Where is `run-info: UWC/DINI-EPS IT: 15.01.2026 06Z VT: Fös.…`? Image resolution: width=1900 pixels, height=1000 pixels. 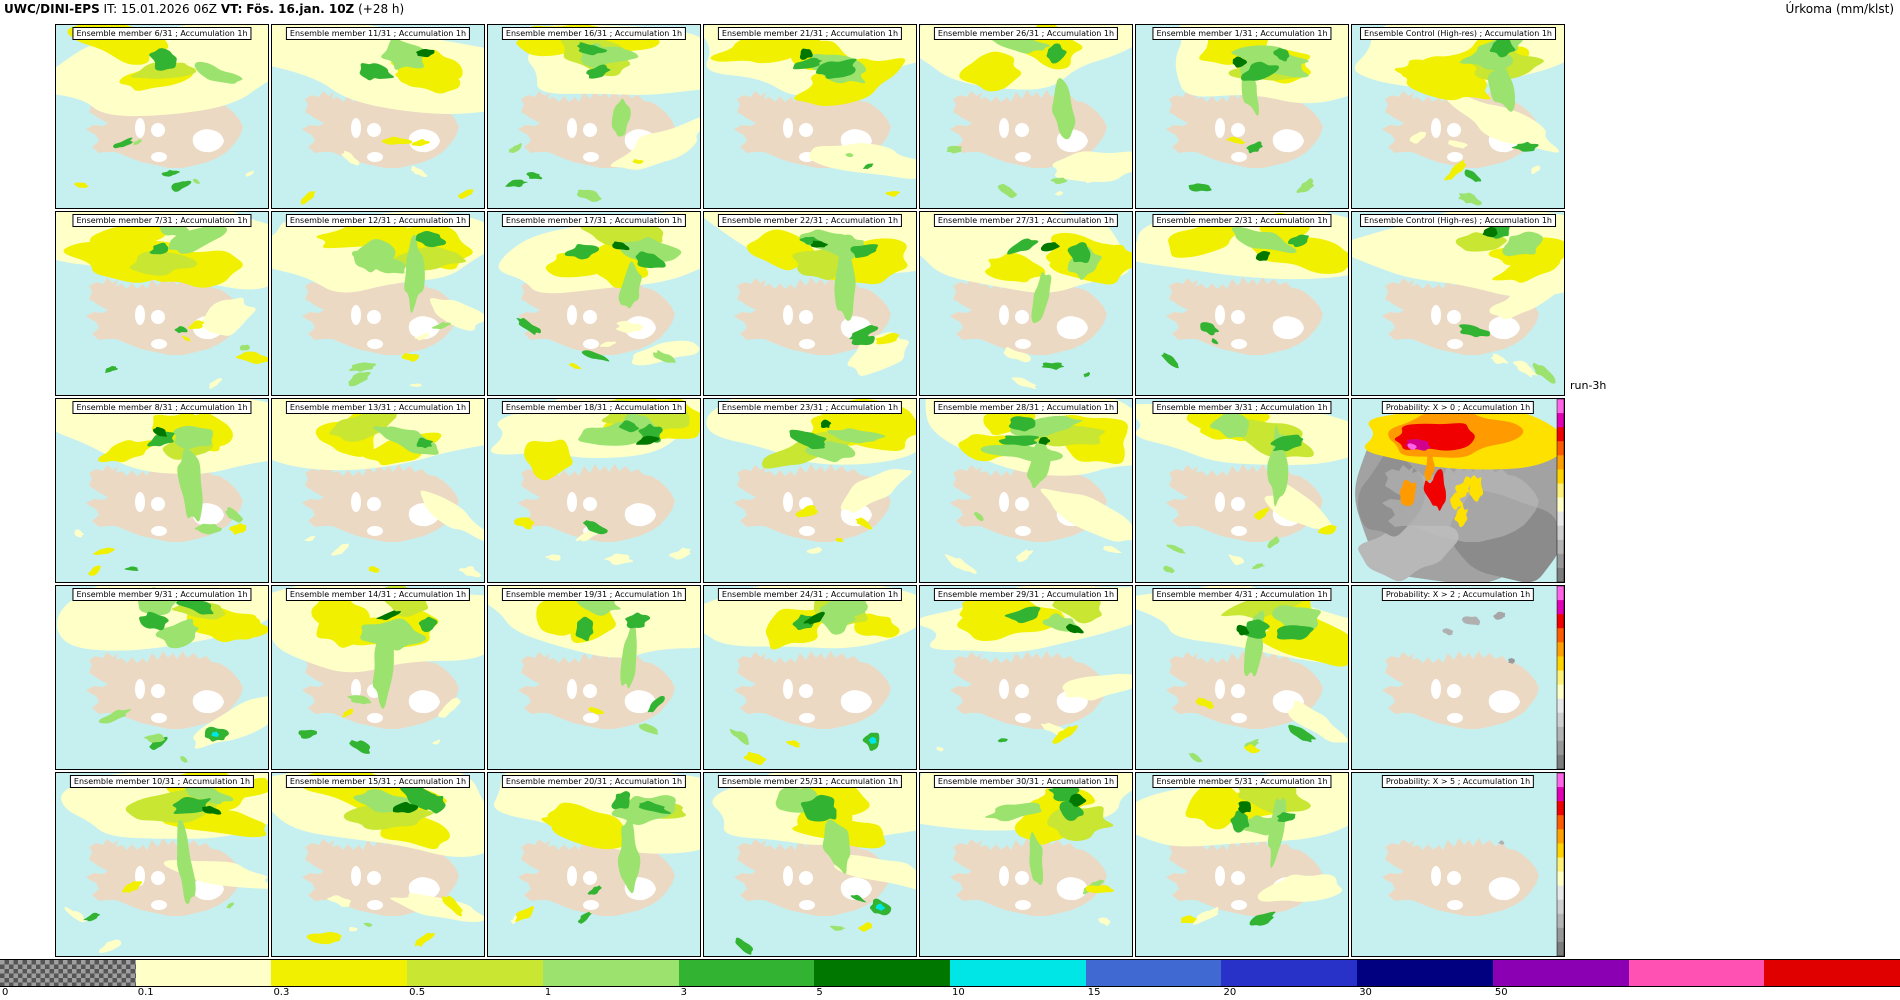
run-info: UWC/DINI-EPS IT: 15.01.2026 06Z VT: Fös.… is located at coordinates (204, 9).